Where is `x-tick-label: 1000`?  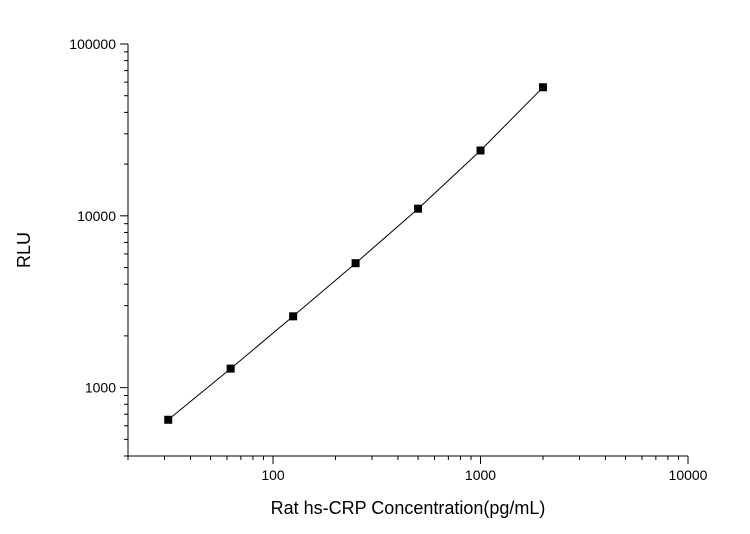
x-tick-label: 1000 is located at coordinates (480, 475).